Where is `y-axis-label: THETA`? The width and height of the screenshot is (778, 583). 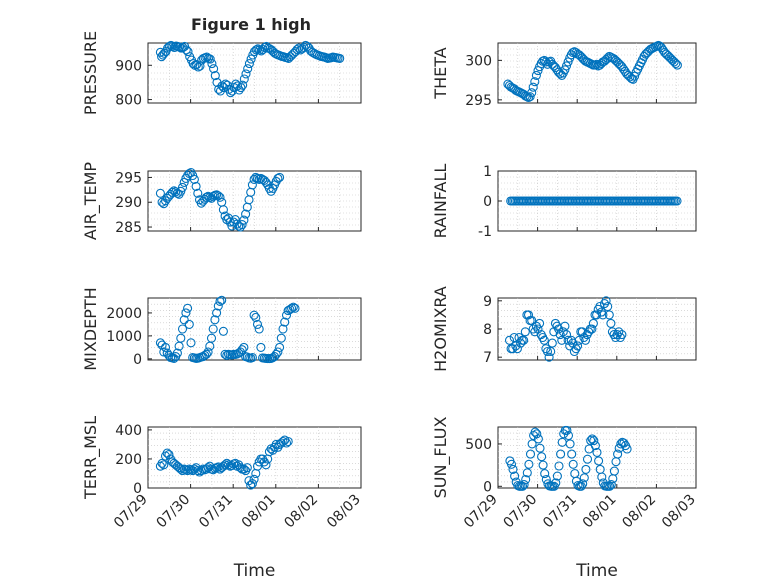
y-axis-label: THETA is located at coordinates (440, 73).